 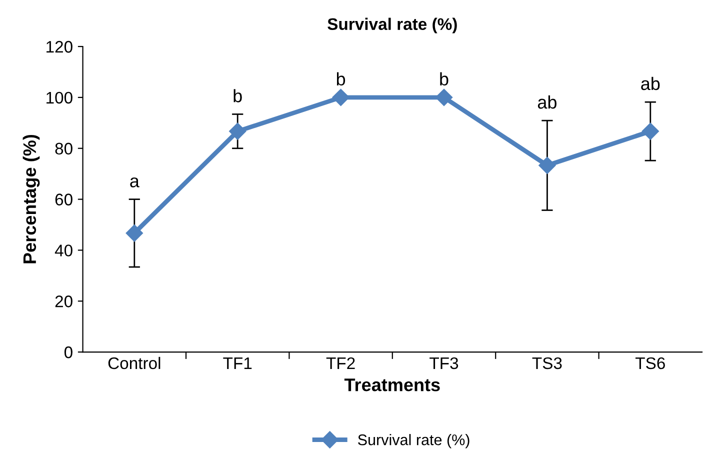 What do you see at coordinates (444, 363) in the screenshot?
I see `x-tick-label: TF3` at bounding box center [444, 363].